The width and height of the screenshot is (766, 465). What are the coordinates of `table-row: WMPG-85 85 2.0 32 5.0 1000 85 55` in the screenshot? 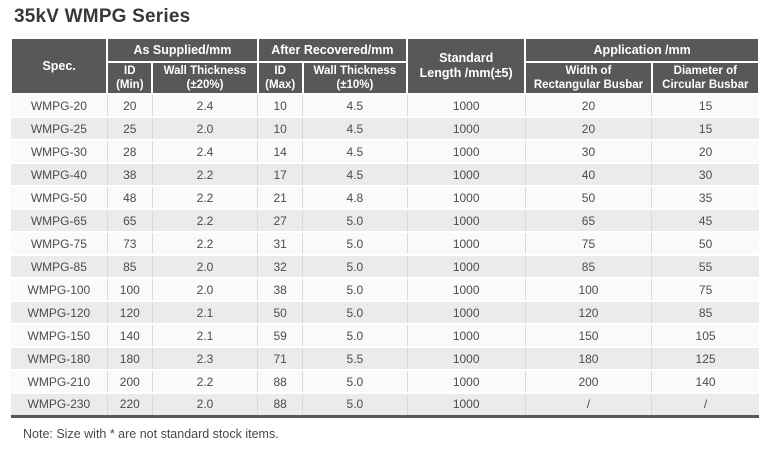 It's located at (385, 267).